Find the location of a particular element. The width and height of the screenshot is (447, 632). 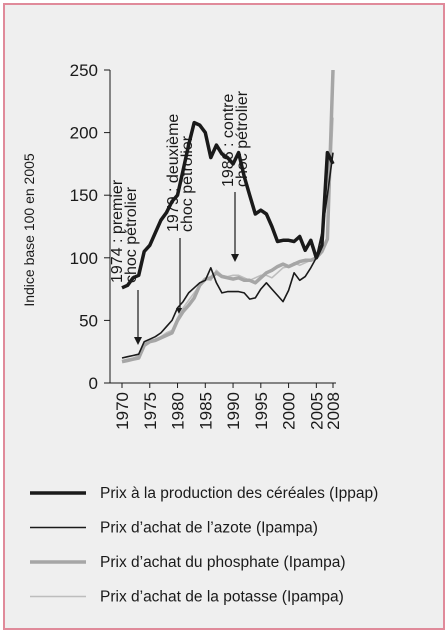

x-tick-label: 1980 is located at coordinates (178, 411).